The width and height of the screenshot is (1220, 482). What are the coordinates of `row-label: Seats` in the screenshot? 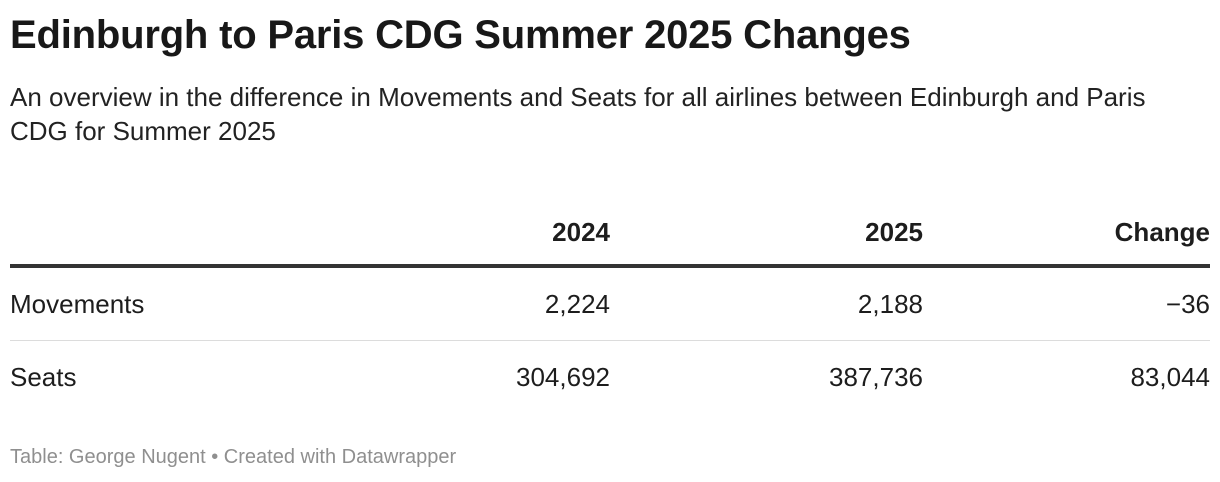 It's located at (43, 376).